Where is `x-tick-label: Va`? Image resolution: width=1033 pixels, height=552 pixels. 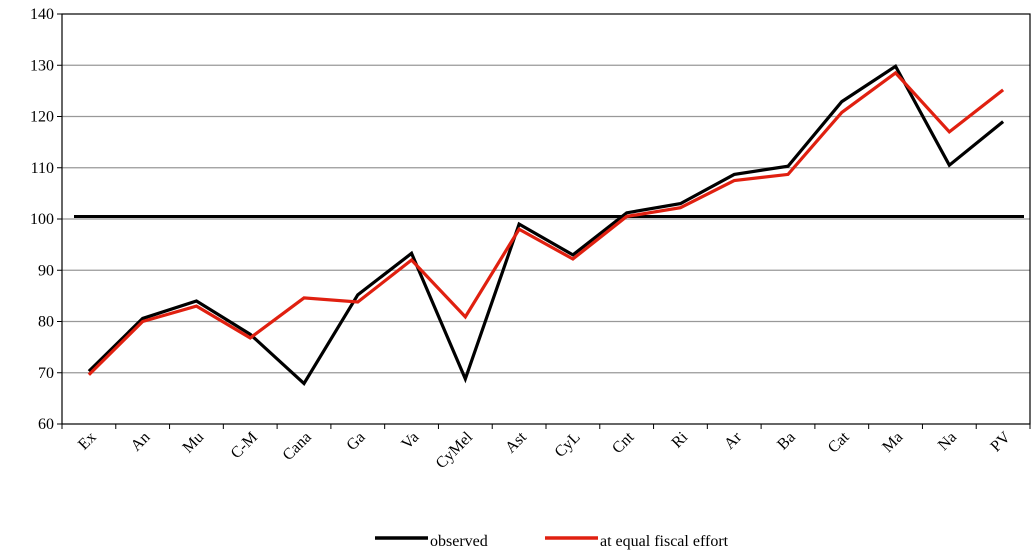 x-tick-label: Va is located at coordinates (410, 441).